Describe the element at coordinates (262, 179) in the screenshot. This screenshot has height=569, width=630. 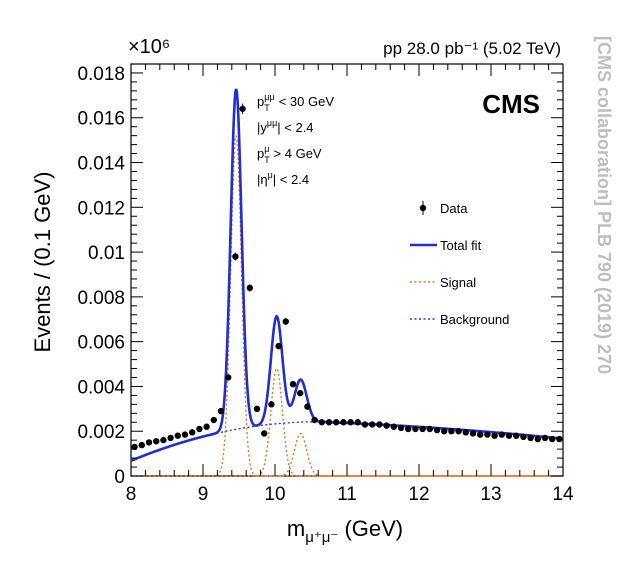
I see `cut-symbol: |η` at that location.